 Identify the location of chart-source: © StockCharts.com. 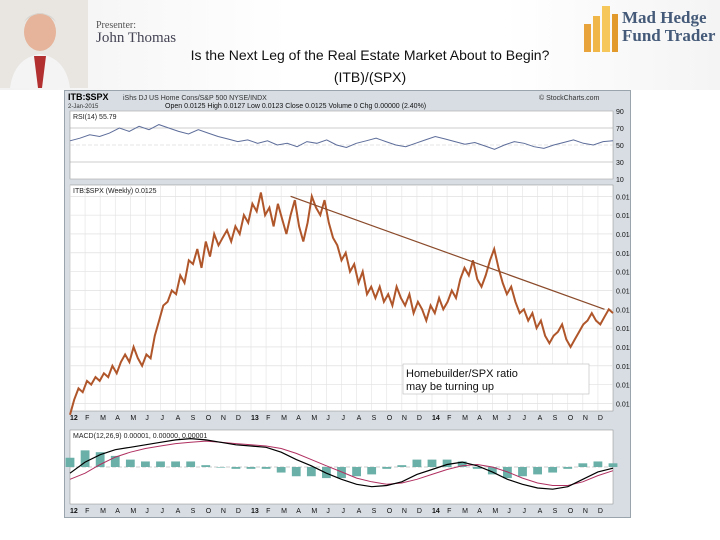
(569, 98).